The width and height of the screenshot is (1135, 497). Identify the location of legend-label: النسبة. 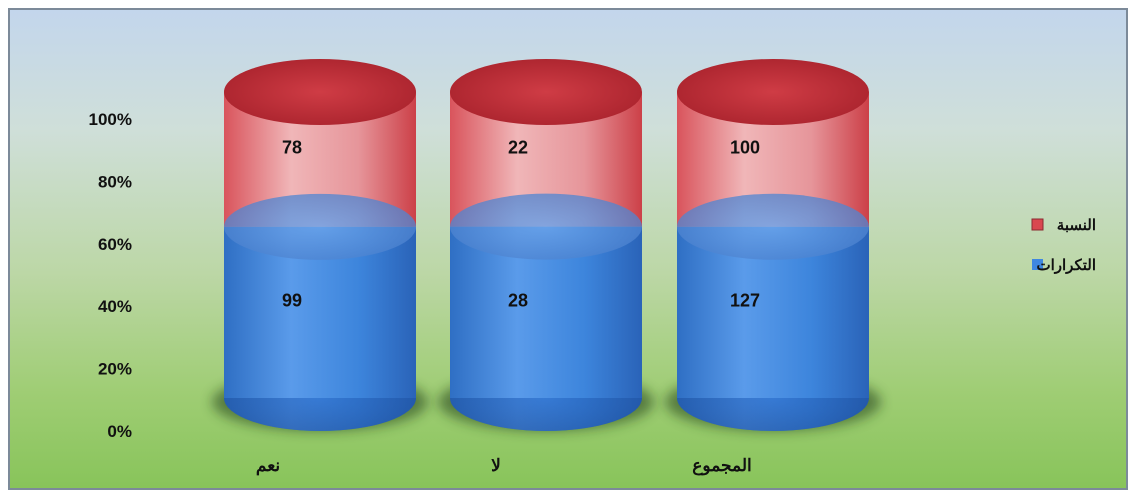
(1076, 225).